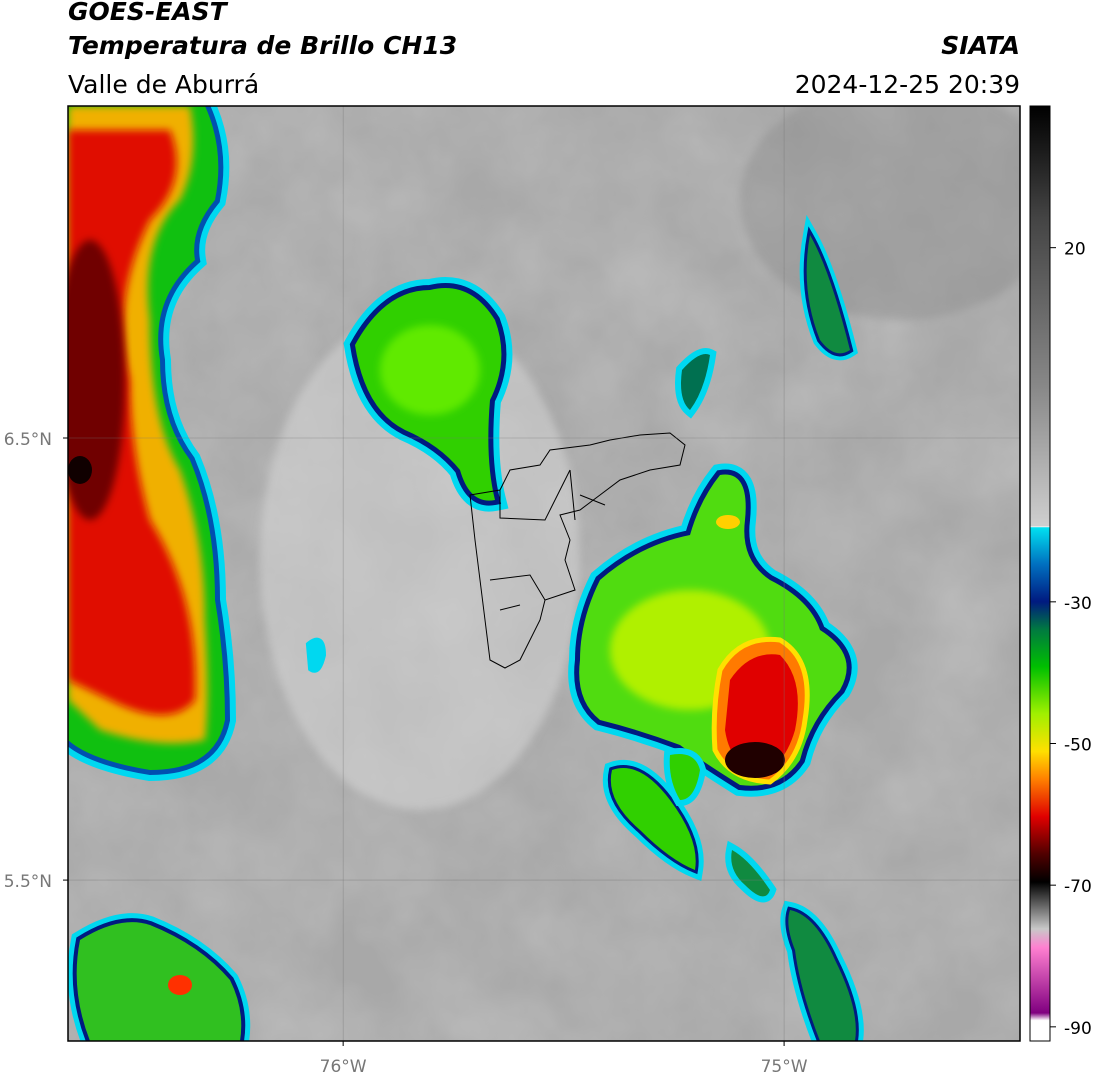 This screenshot has height=1078, width=1094. I want to click on colorbar, so click(1040, 573).